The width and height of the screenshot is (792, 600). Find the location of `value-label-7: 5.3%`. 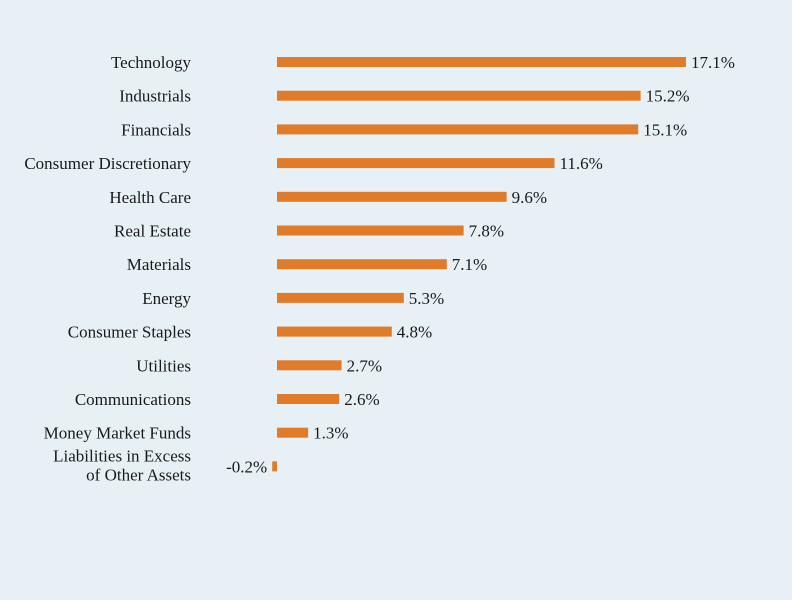

value-label-7: 5.3% is located at coordinates (426, 298).